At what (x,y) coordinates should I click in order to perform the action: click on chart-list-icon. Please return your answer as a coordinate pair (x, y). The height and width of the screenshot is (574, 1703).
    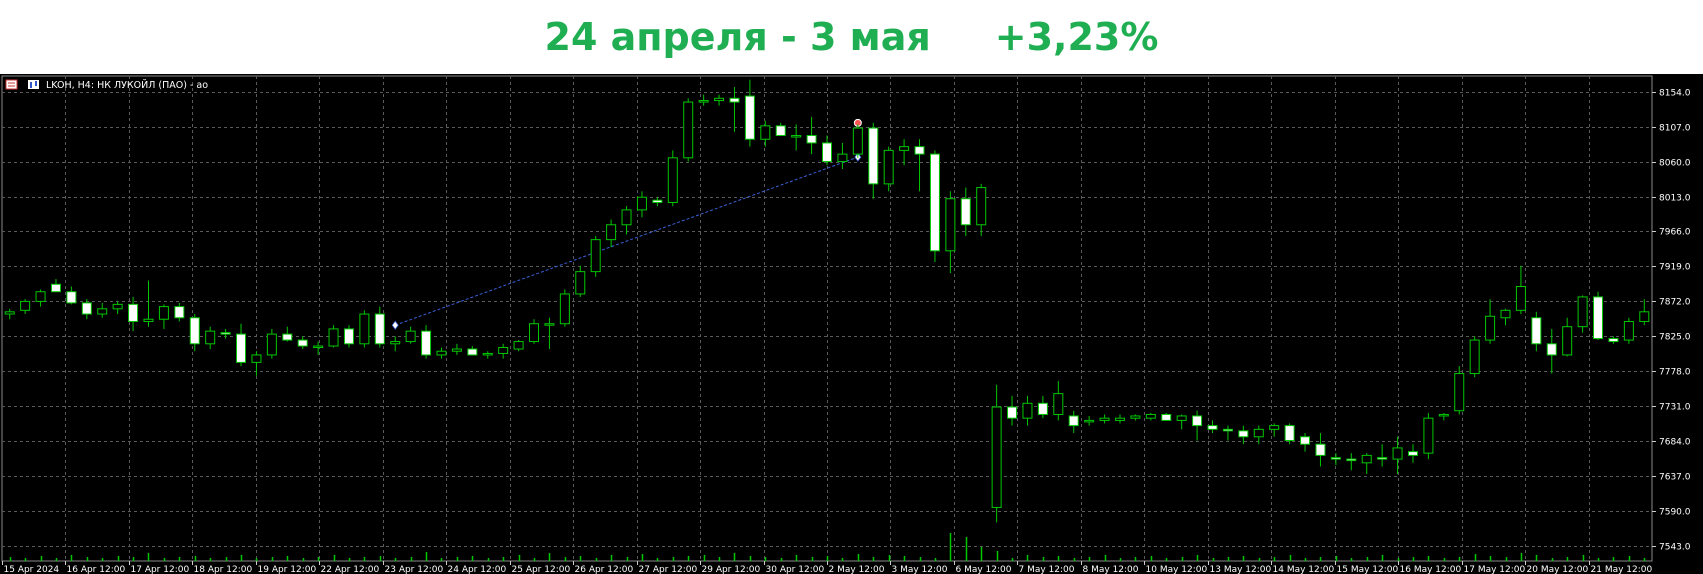
    Looking at the image, I should click on (11, 84).